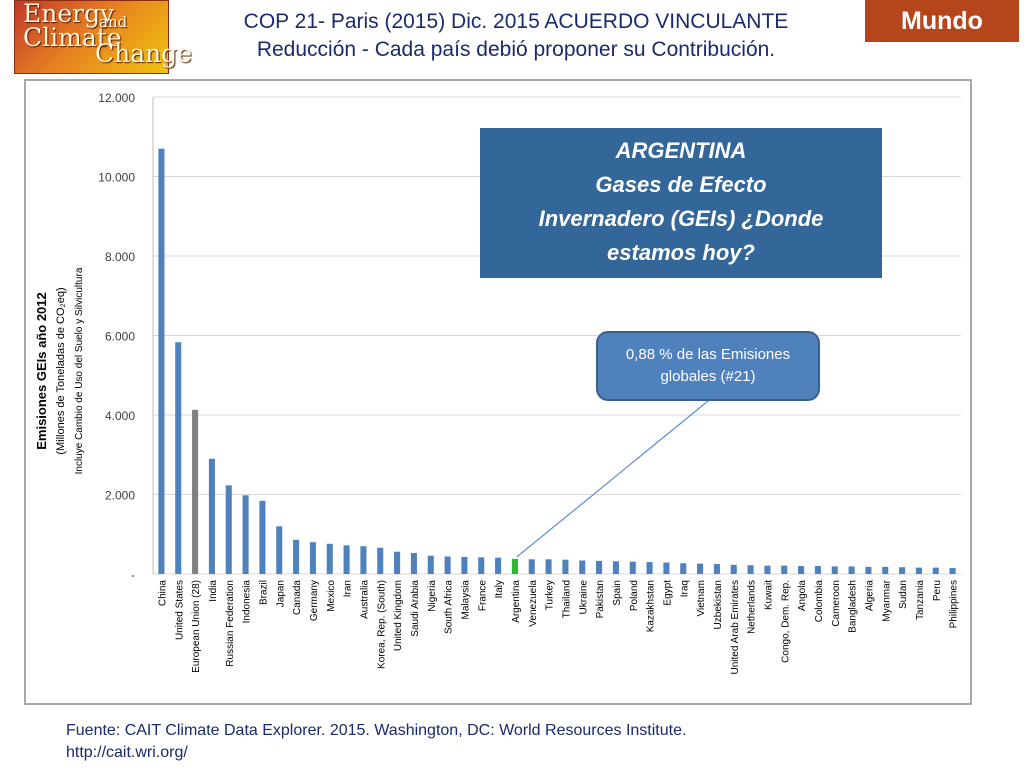 The image size is (1024, 768). Describe the element at coordinates (937, 590) in the screenshot. I see `x-tick-label: Peru` at that location.